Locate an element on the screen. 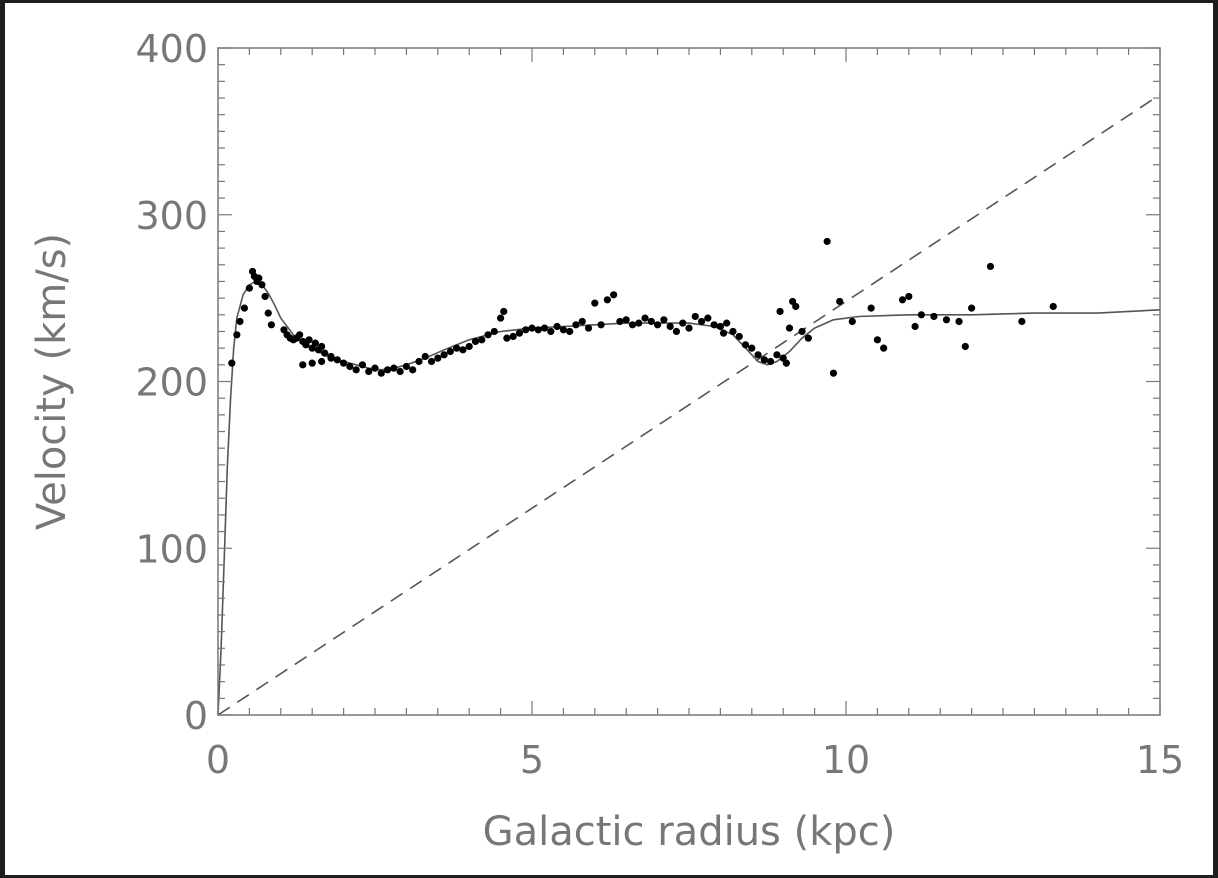 The width and height of the screenshot is (1218, 878). data-points is located at coordinates (642, 307).